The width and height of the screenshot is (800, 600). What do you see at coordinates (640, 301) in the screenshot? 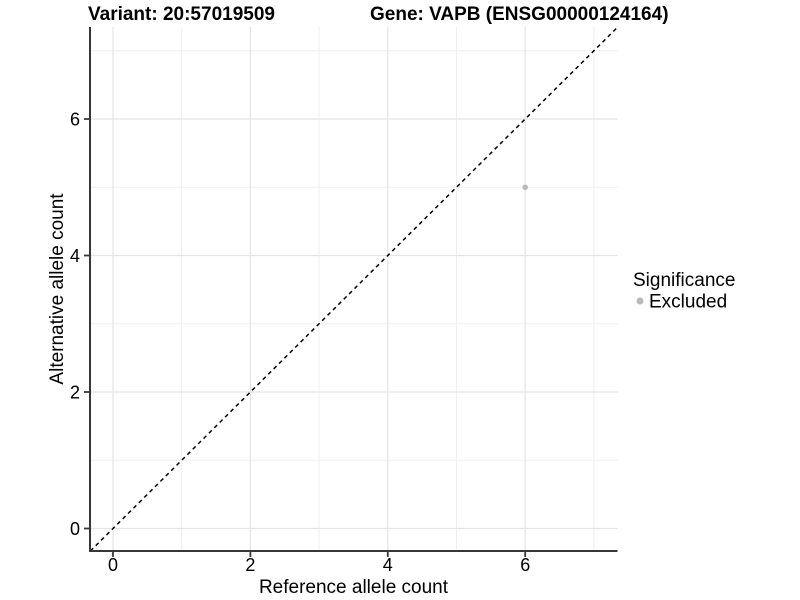
I see `legend-key-dot-icon` at bounding box center [640, 301].